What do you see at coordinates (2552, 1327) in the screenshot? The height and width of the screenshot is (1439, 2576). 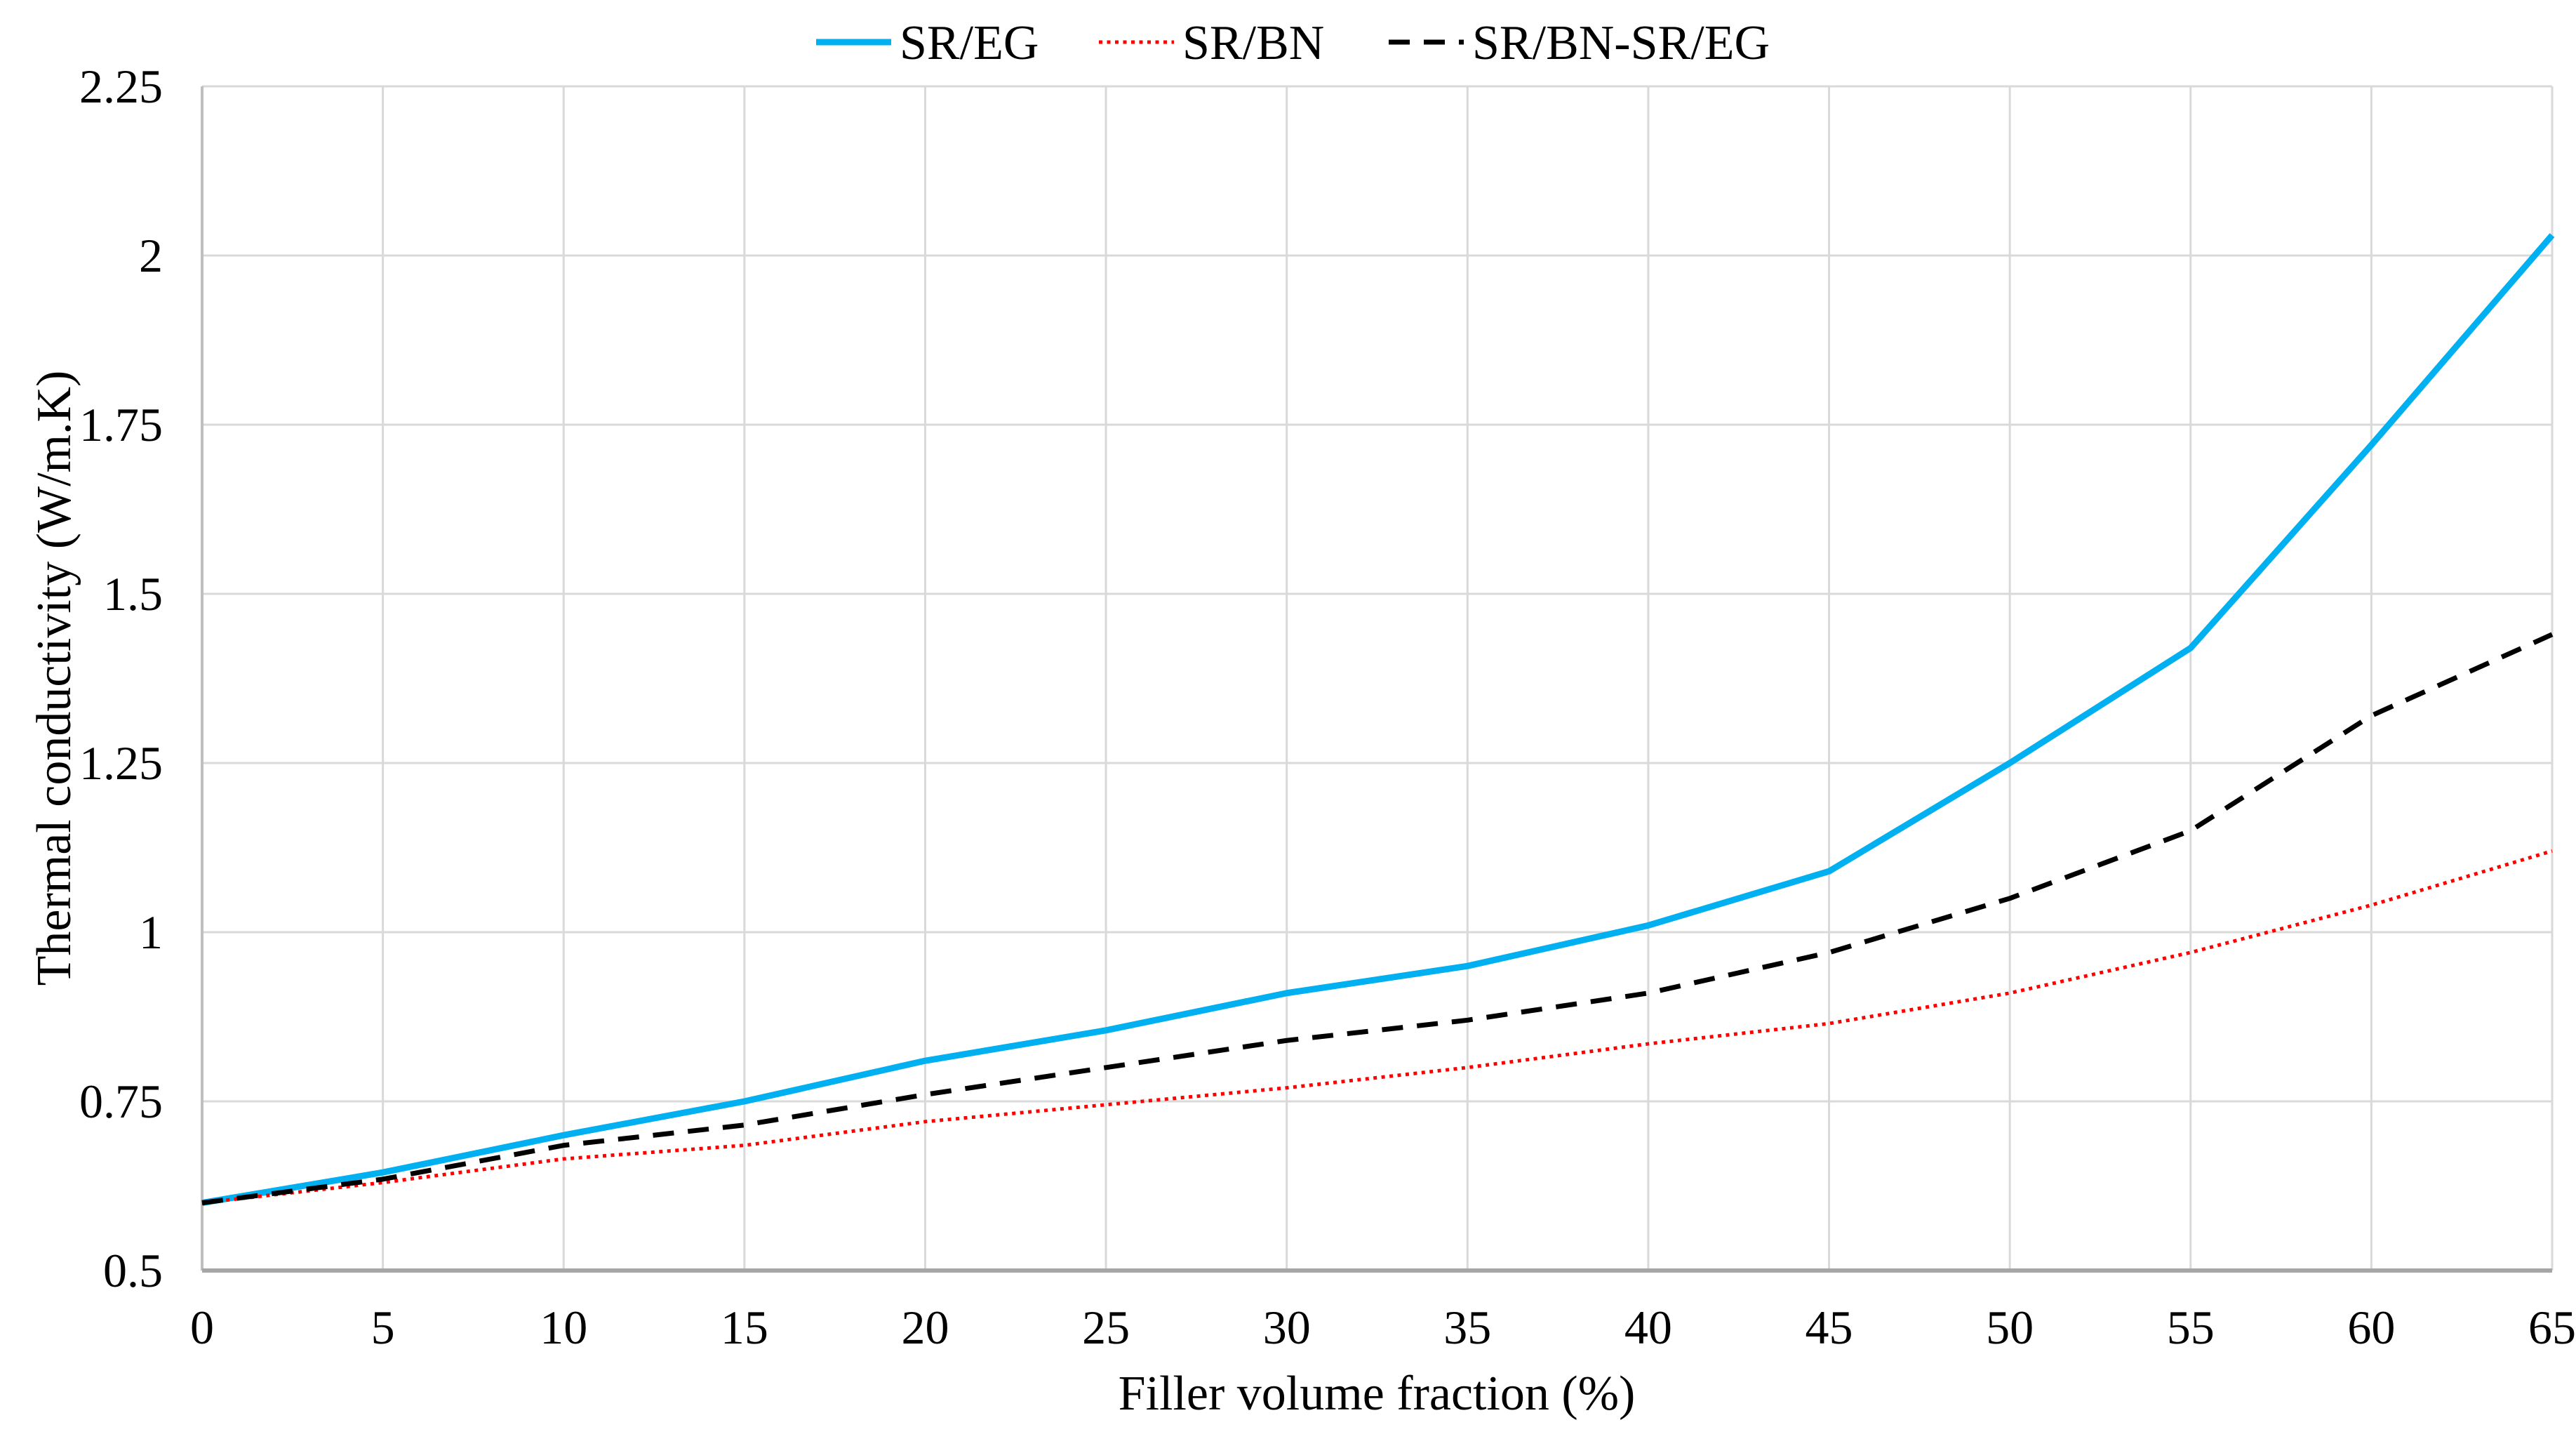 I see `x-tick-label: 65` at bounding box center [2552, 1327].